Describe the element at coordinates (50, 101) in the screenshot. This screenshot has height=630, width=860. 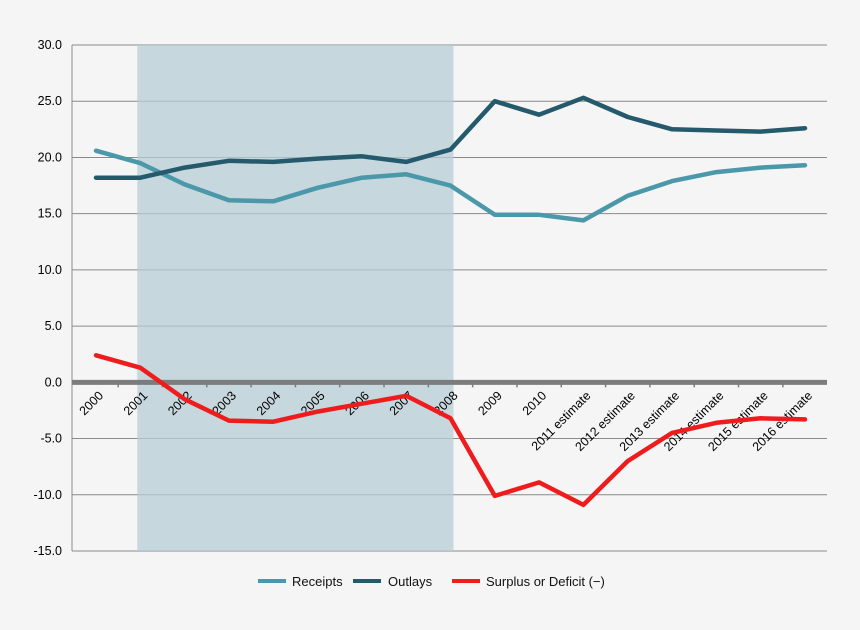
I see `y-tick-label: 25.0` at that location.